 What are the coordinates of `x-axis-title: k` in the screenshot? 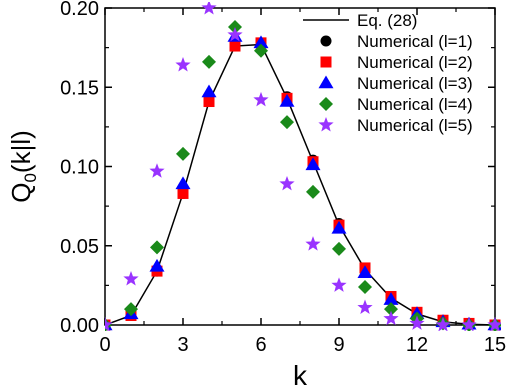 It's located at (300, 375).